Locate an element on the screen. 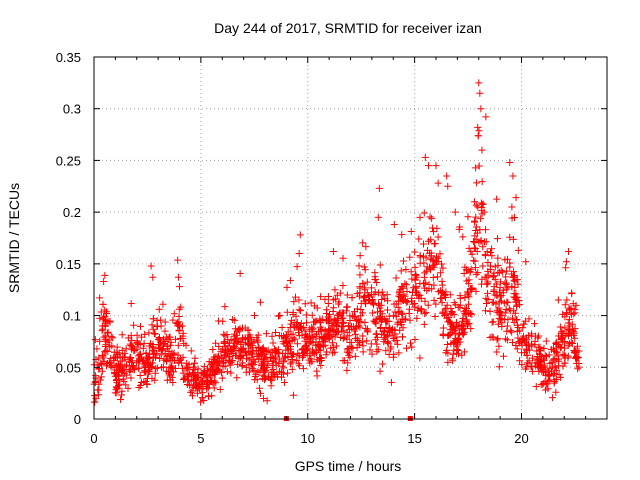 The width and height of the screenshot is (640, 480). y-axis-label: SRMTID / TECUs is located at coordinates (14, 238).